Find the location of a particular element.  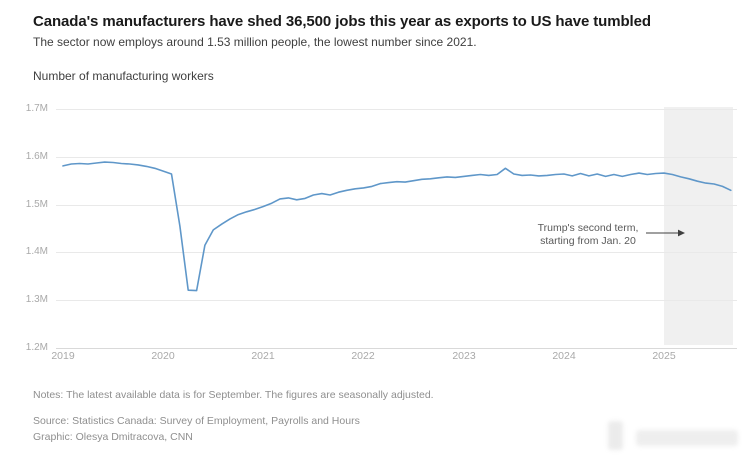

x-axis-line is located at coordinates (396, 348).